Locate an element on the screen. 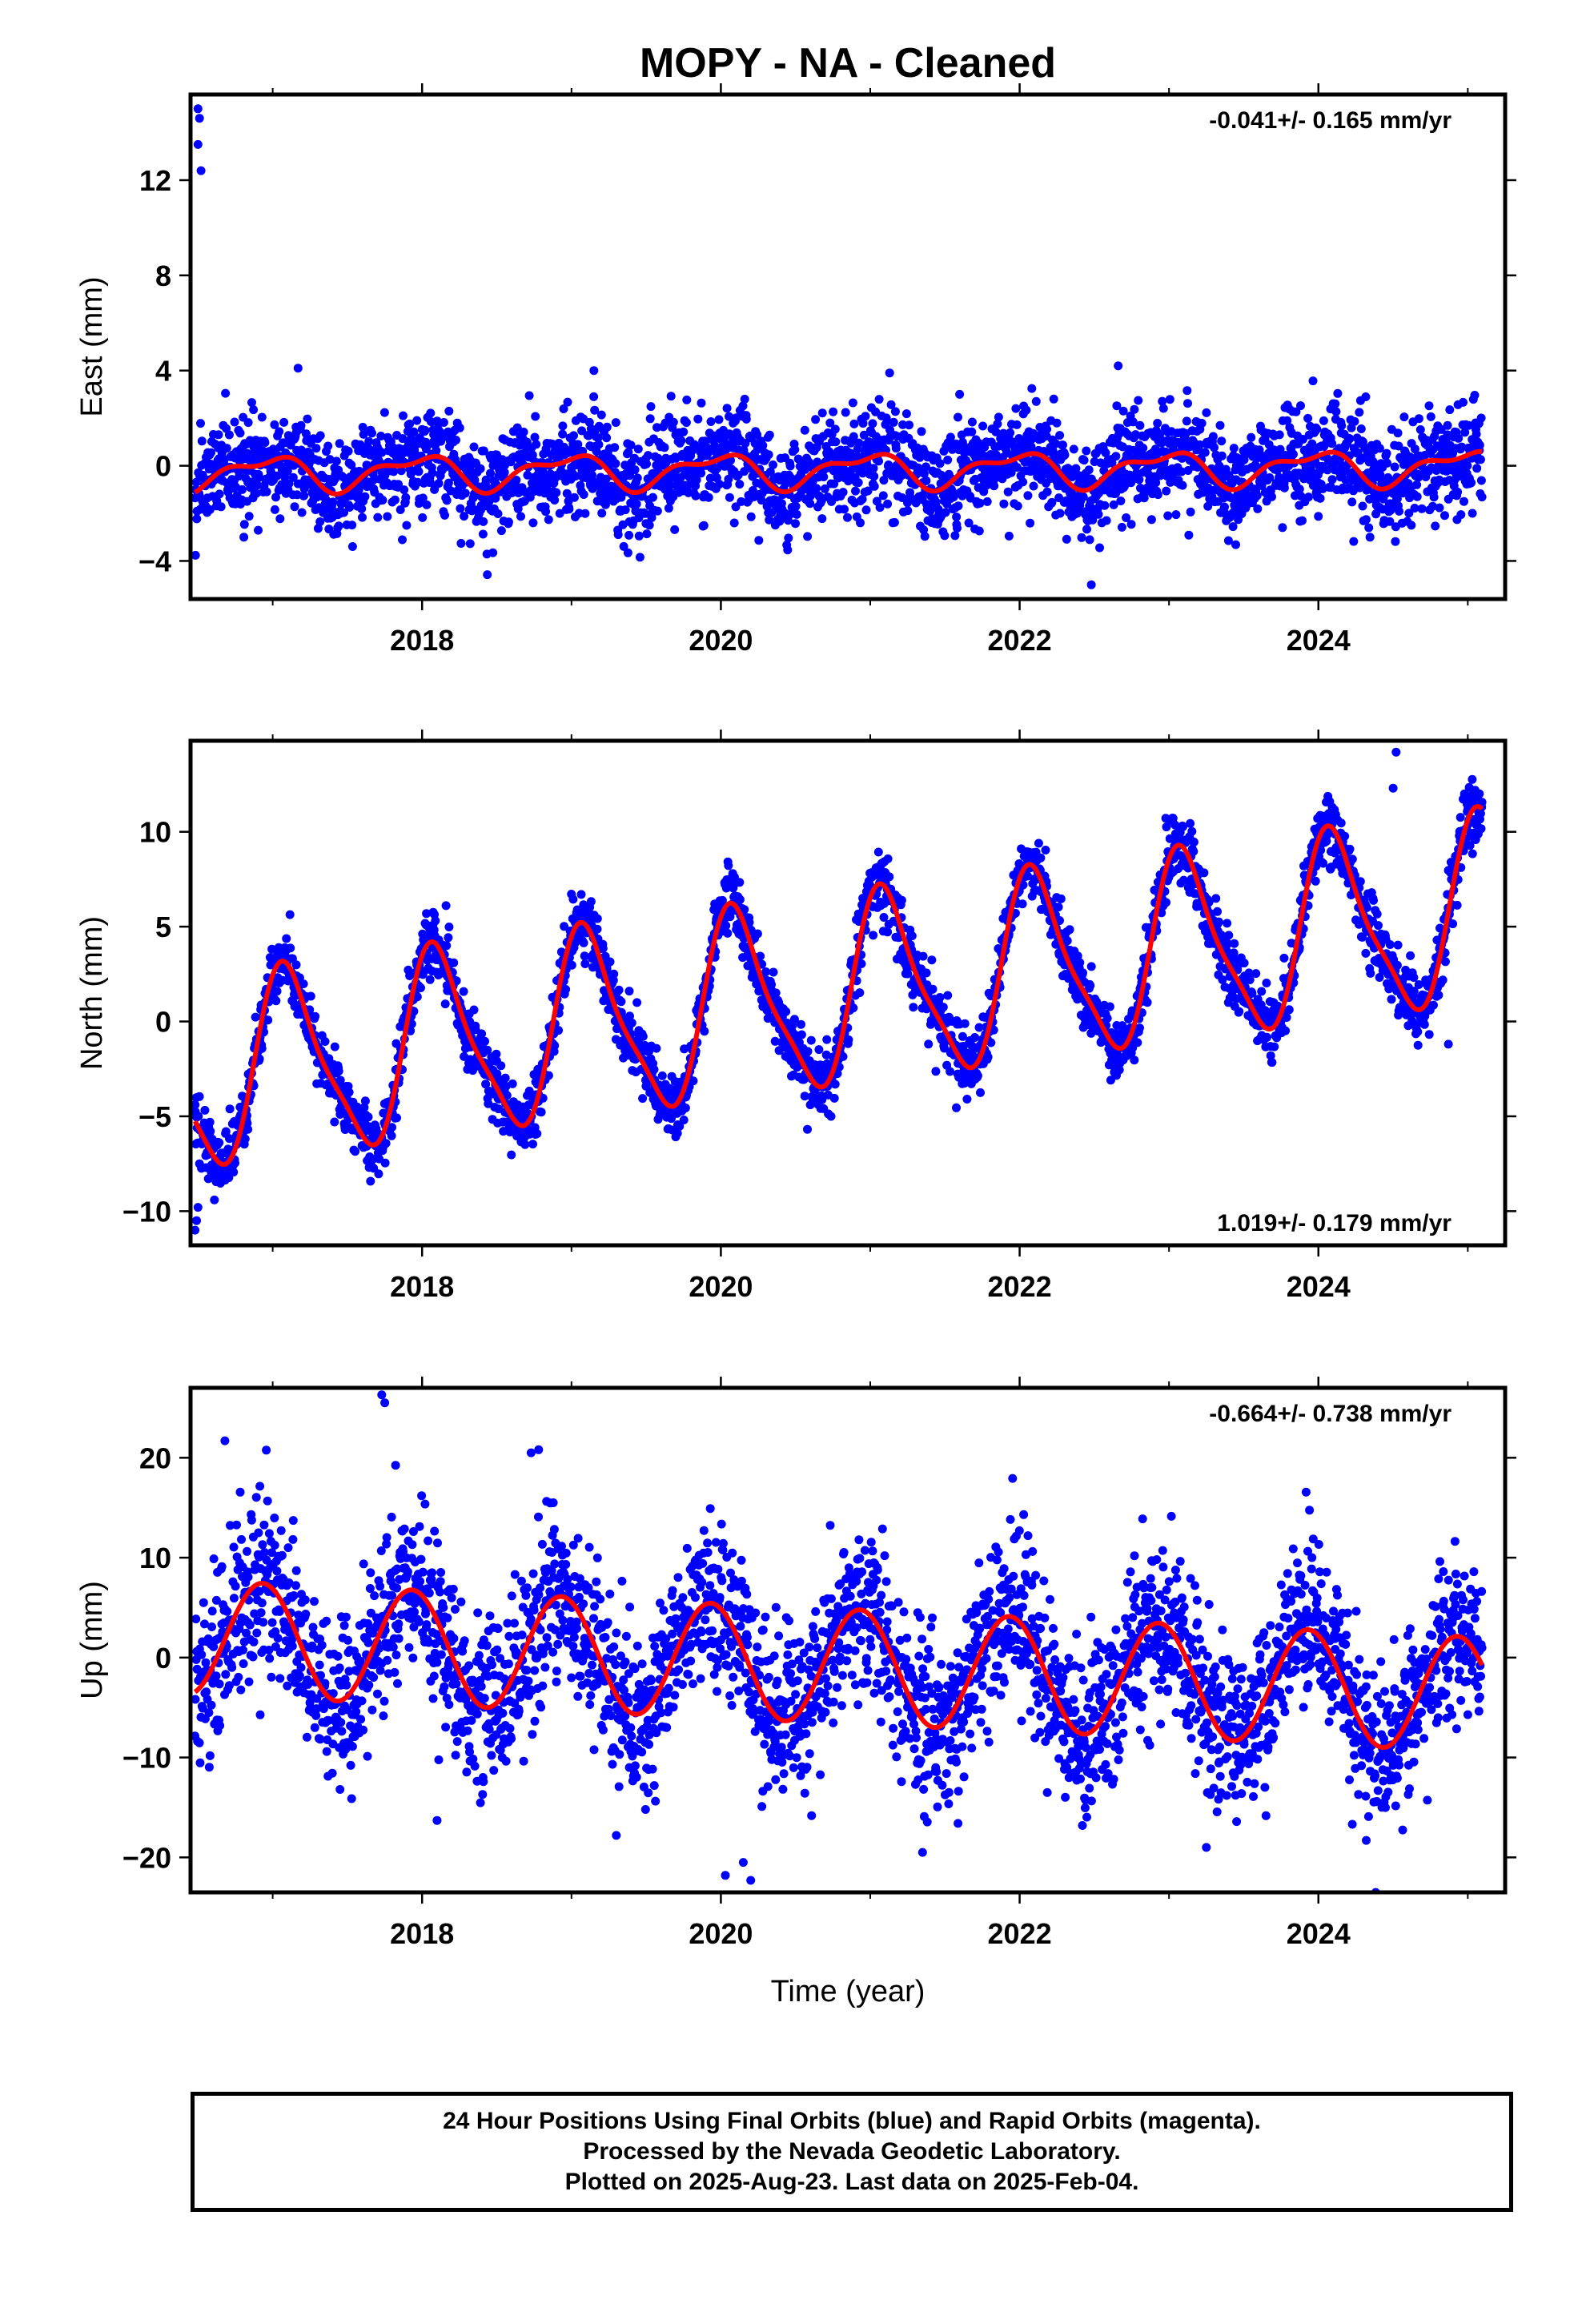 The height and width of the screenshot is (2324, 1582). east-x-tick-label: 2020 is located at coordinates (721, 640).